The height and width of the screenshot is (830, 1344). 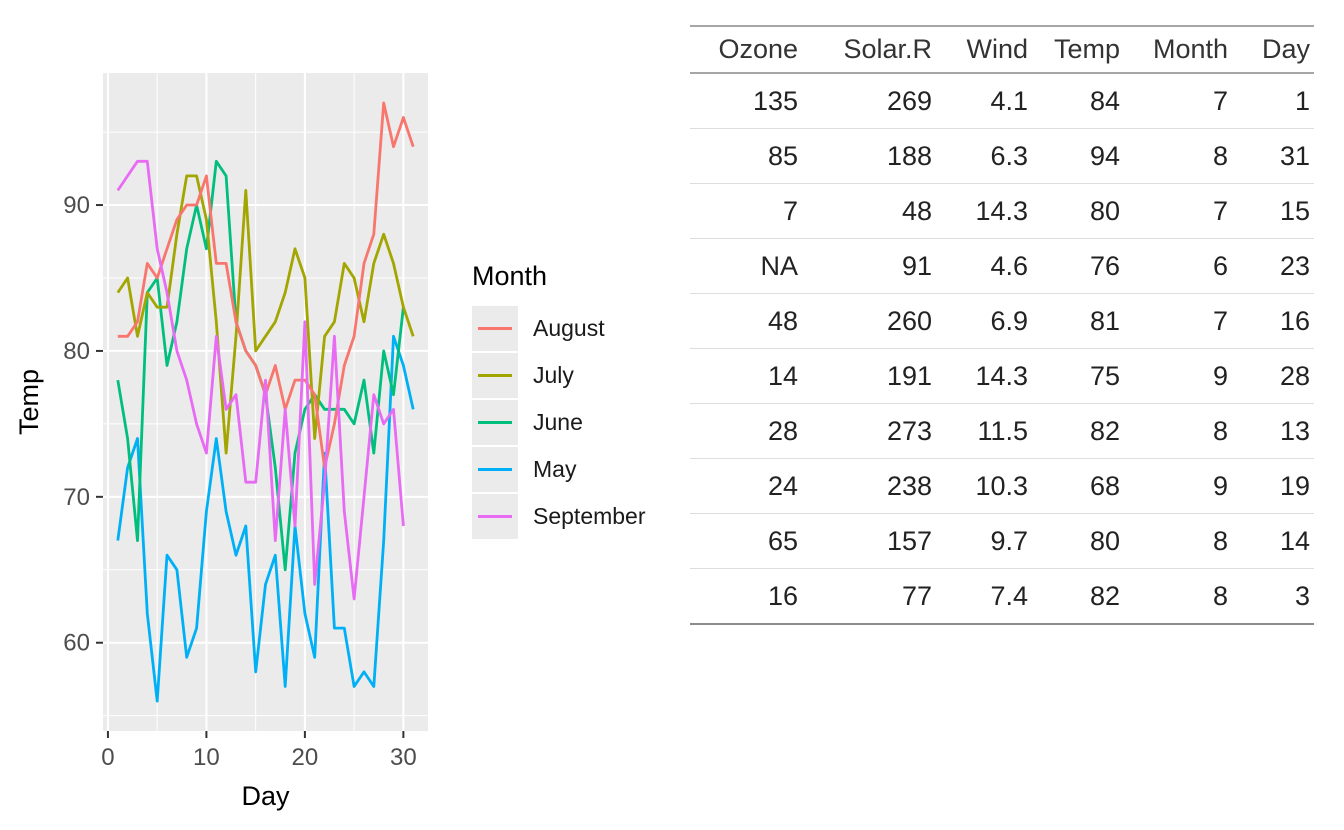 What do you see at coordinates (510, 276) in the screenshot?
I see `legend-title: Month` at bounding box center [510, 276].